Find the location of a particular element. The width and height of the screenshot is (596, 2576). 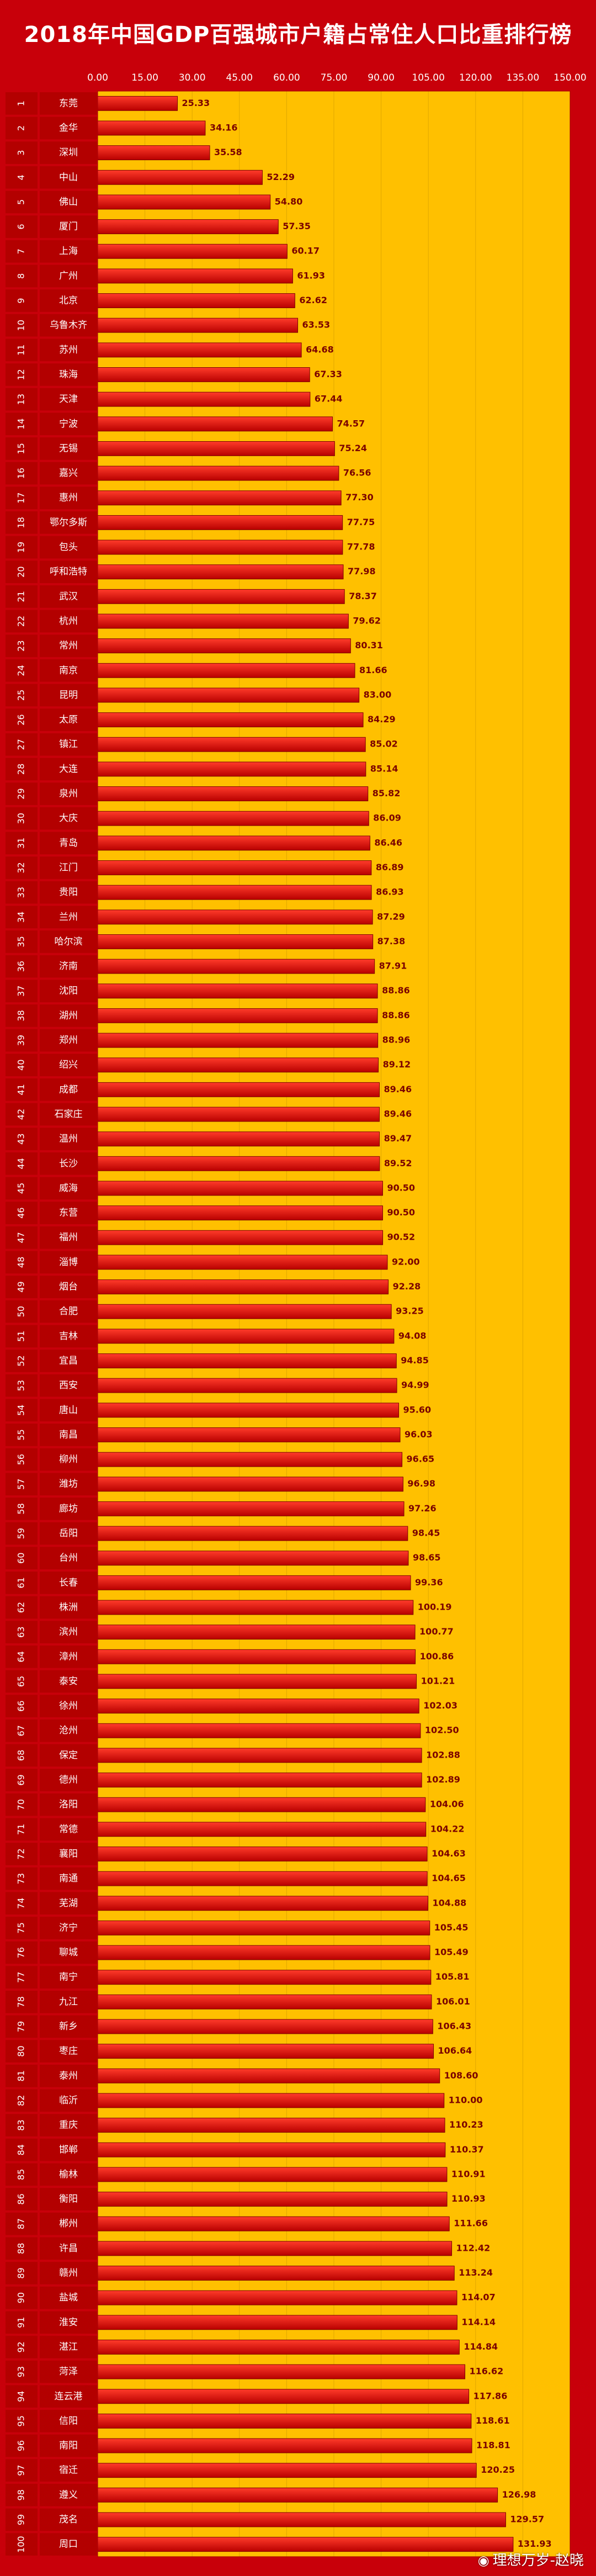

category-label: 江门 is located at coordinates (68, 867).